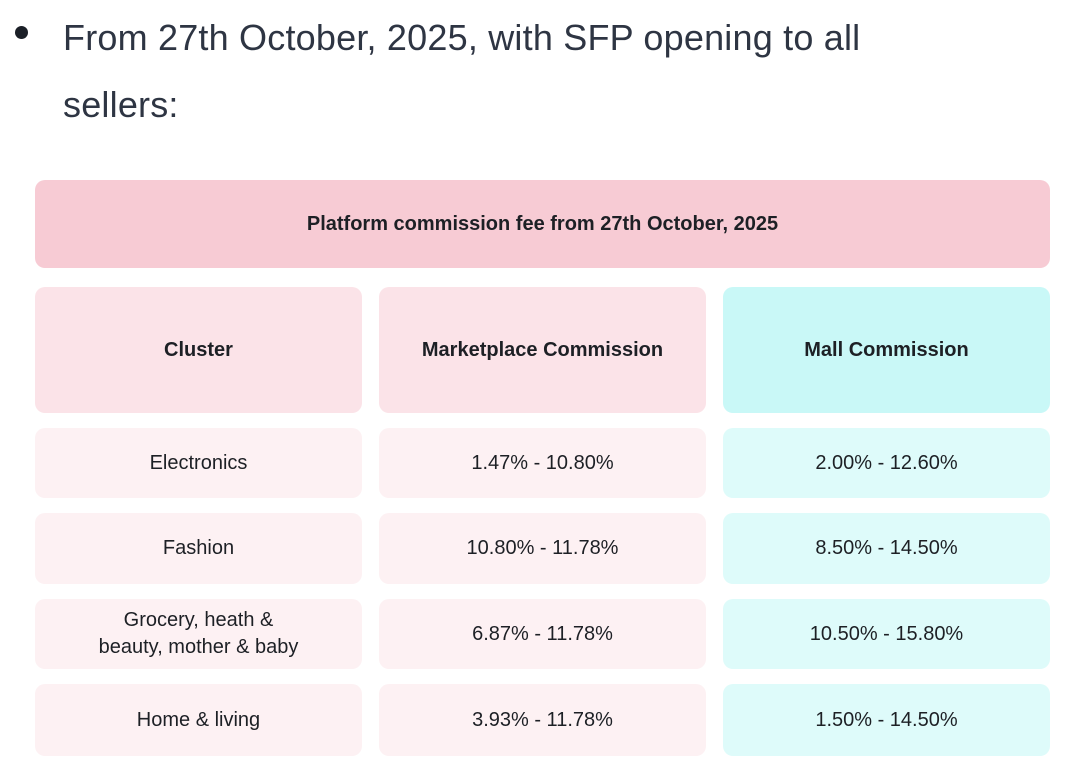 The width and height of the screenshot is (1080, 779). Describe the element at coordinates (542, 548) in the screenshot. I see `cell-marketplace-fashion: 10.80% - 11.78%` at that location.